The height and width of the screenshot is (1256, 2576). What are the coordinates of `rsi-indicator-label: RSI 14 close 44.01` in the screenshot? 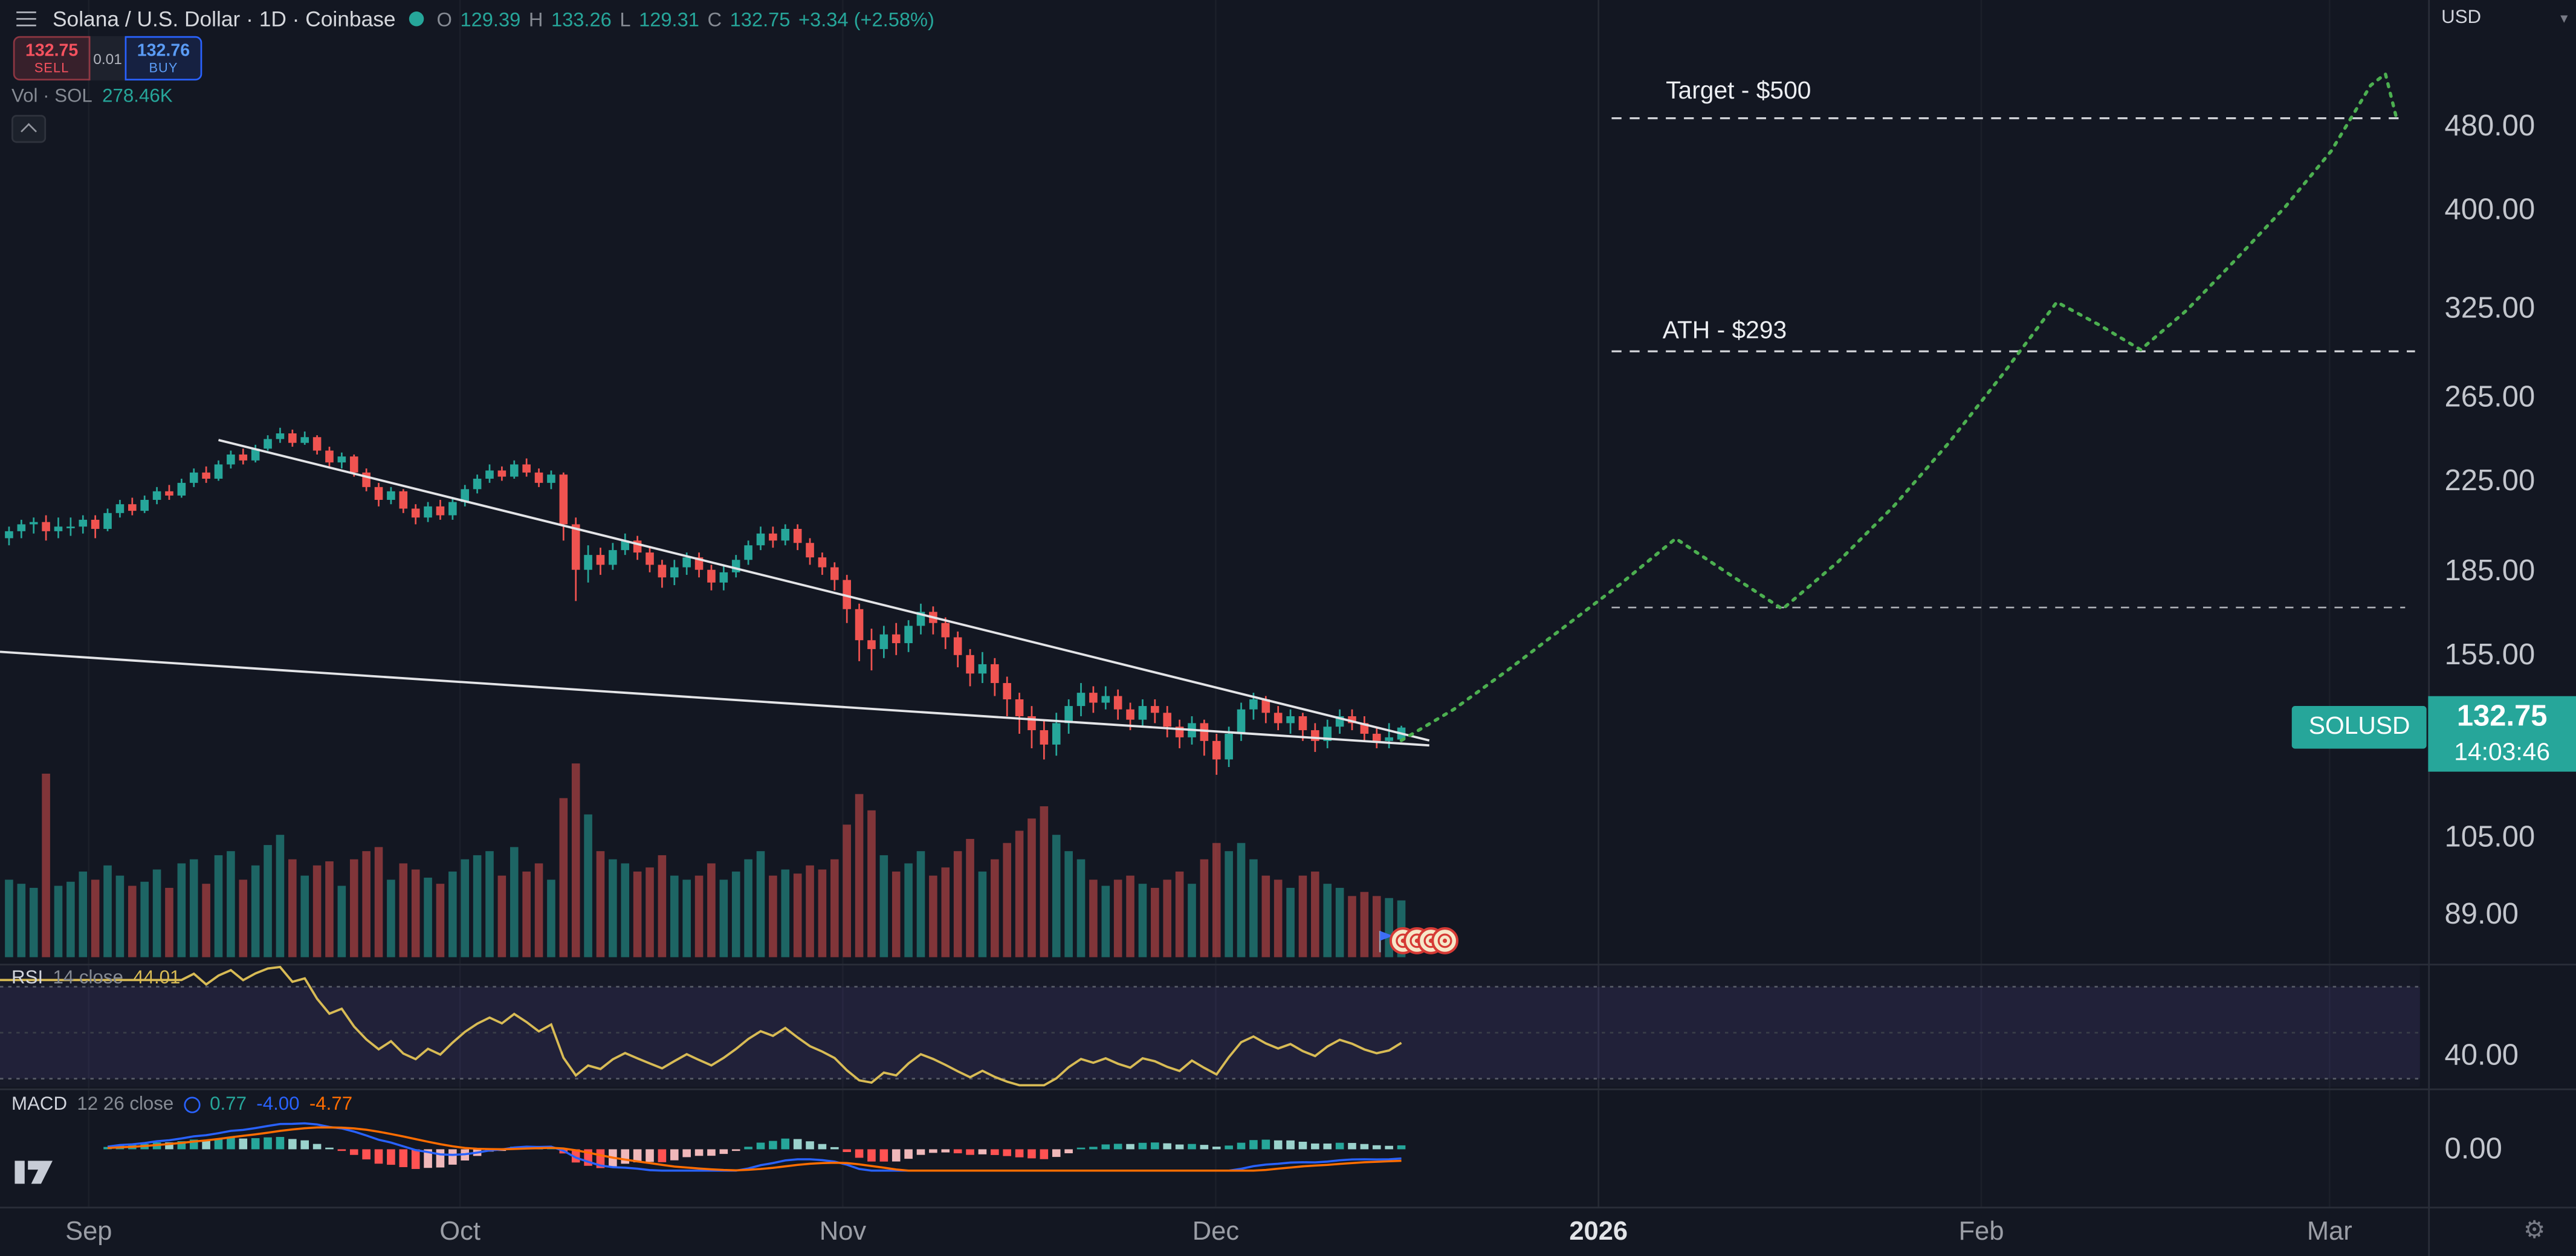 It's located at (95, 979).